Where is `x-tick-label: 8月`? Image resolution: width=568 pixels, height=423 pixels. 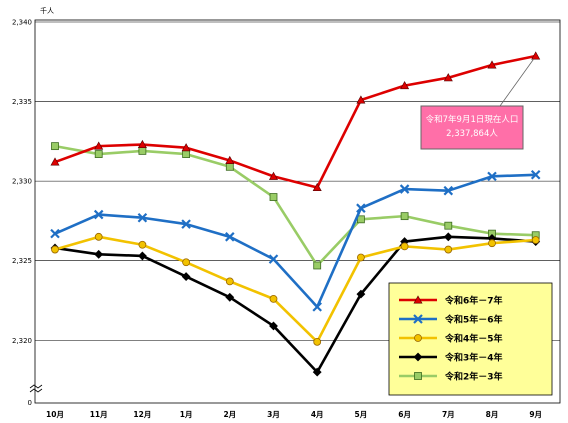
x-tick-label: 8月 is located at coordinates (492, 414).